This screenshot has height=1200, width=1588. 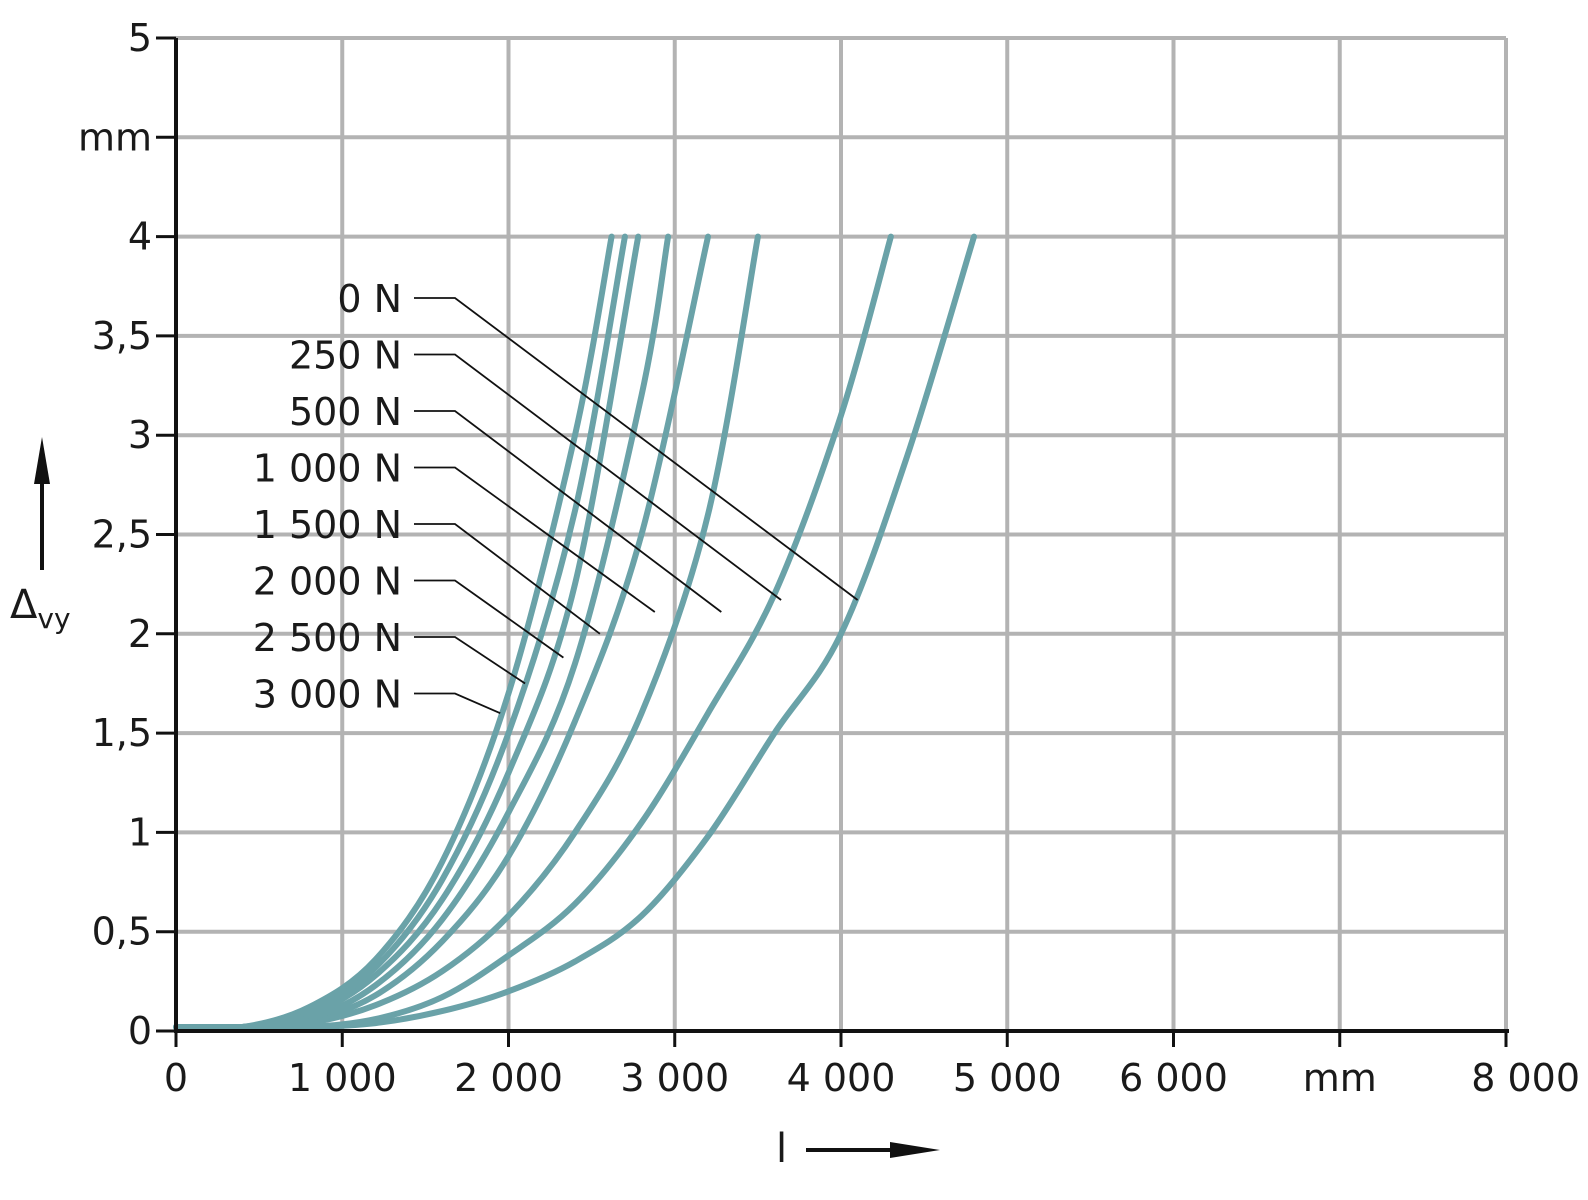 What do you see at coordinates (176, 1078) in the screenshot?
I see `x-tick-label-0: 0` at bounding box center [176, 1078].